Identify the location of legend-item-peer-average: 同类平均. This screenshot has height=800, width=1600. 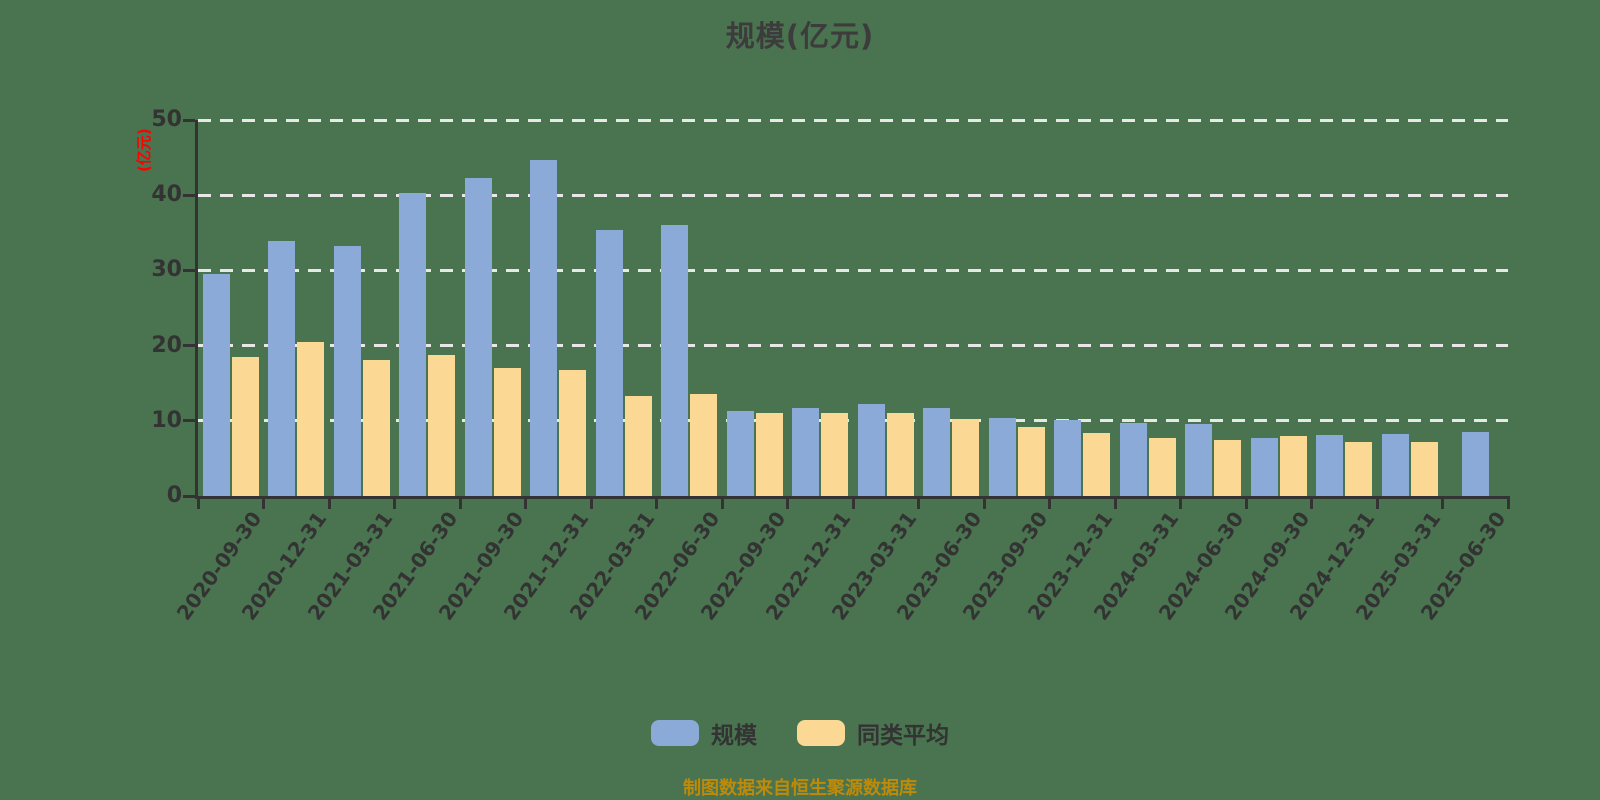
(873, 733).